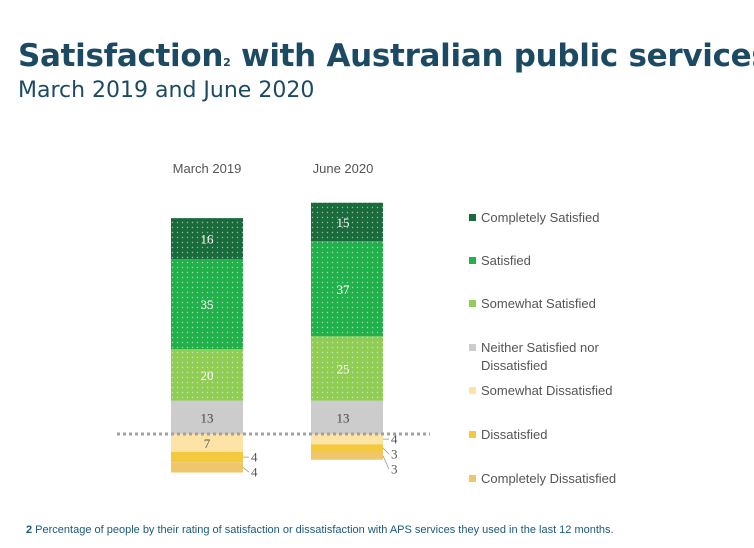 This screenshot has width=754, height=548. I want to click on legend-label: Dissatisfied, so click(514, 434).